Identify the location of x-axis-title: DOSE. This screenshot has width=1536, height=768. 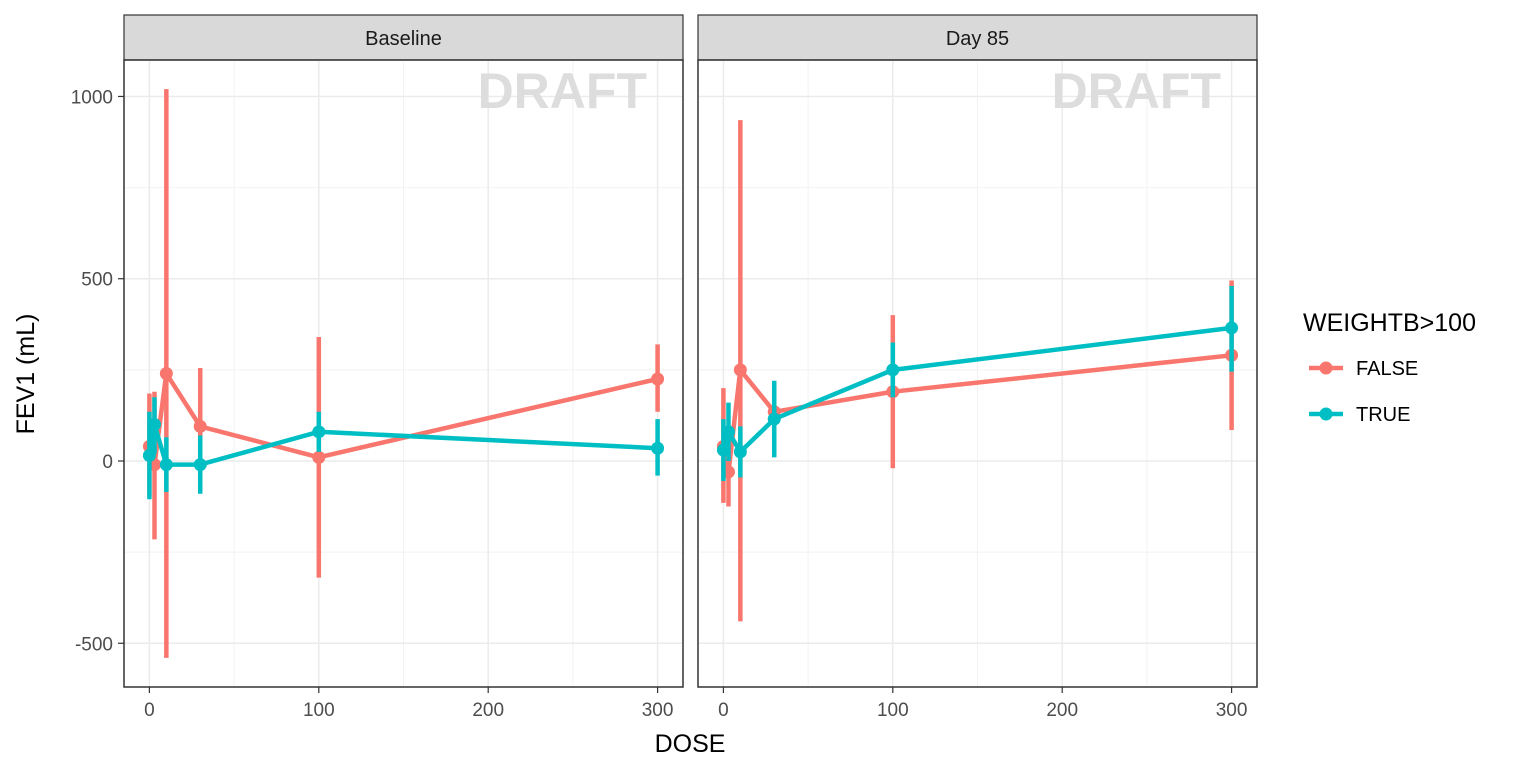
(690, 744).